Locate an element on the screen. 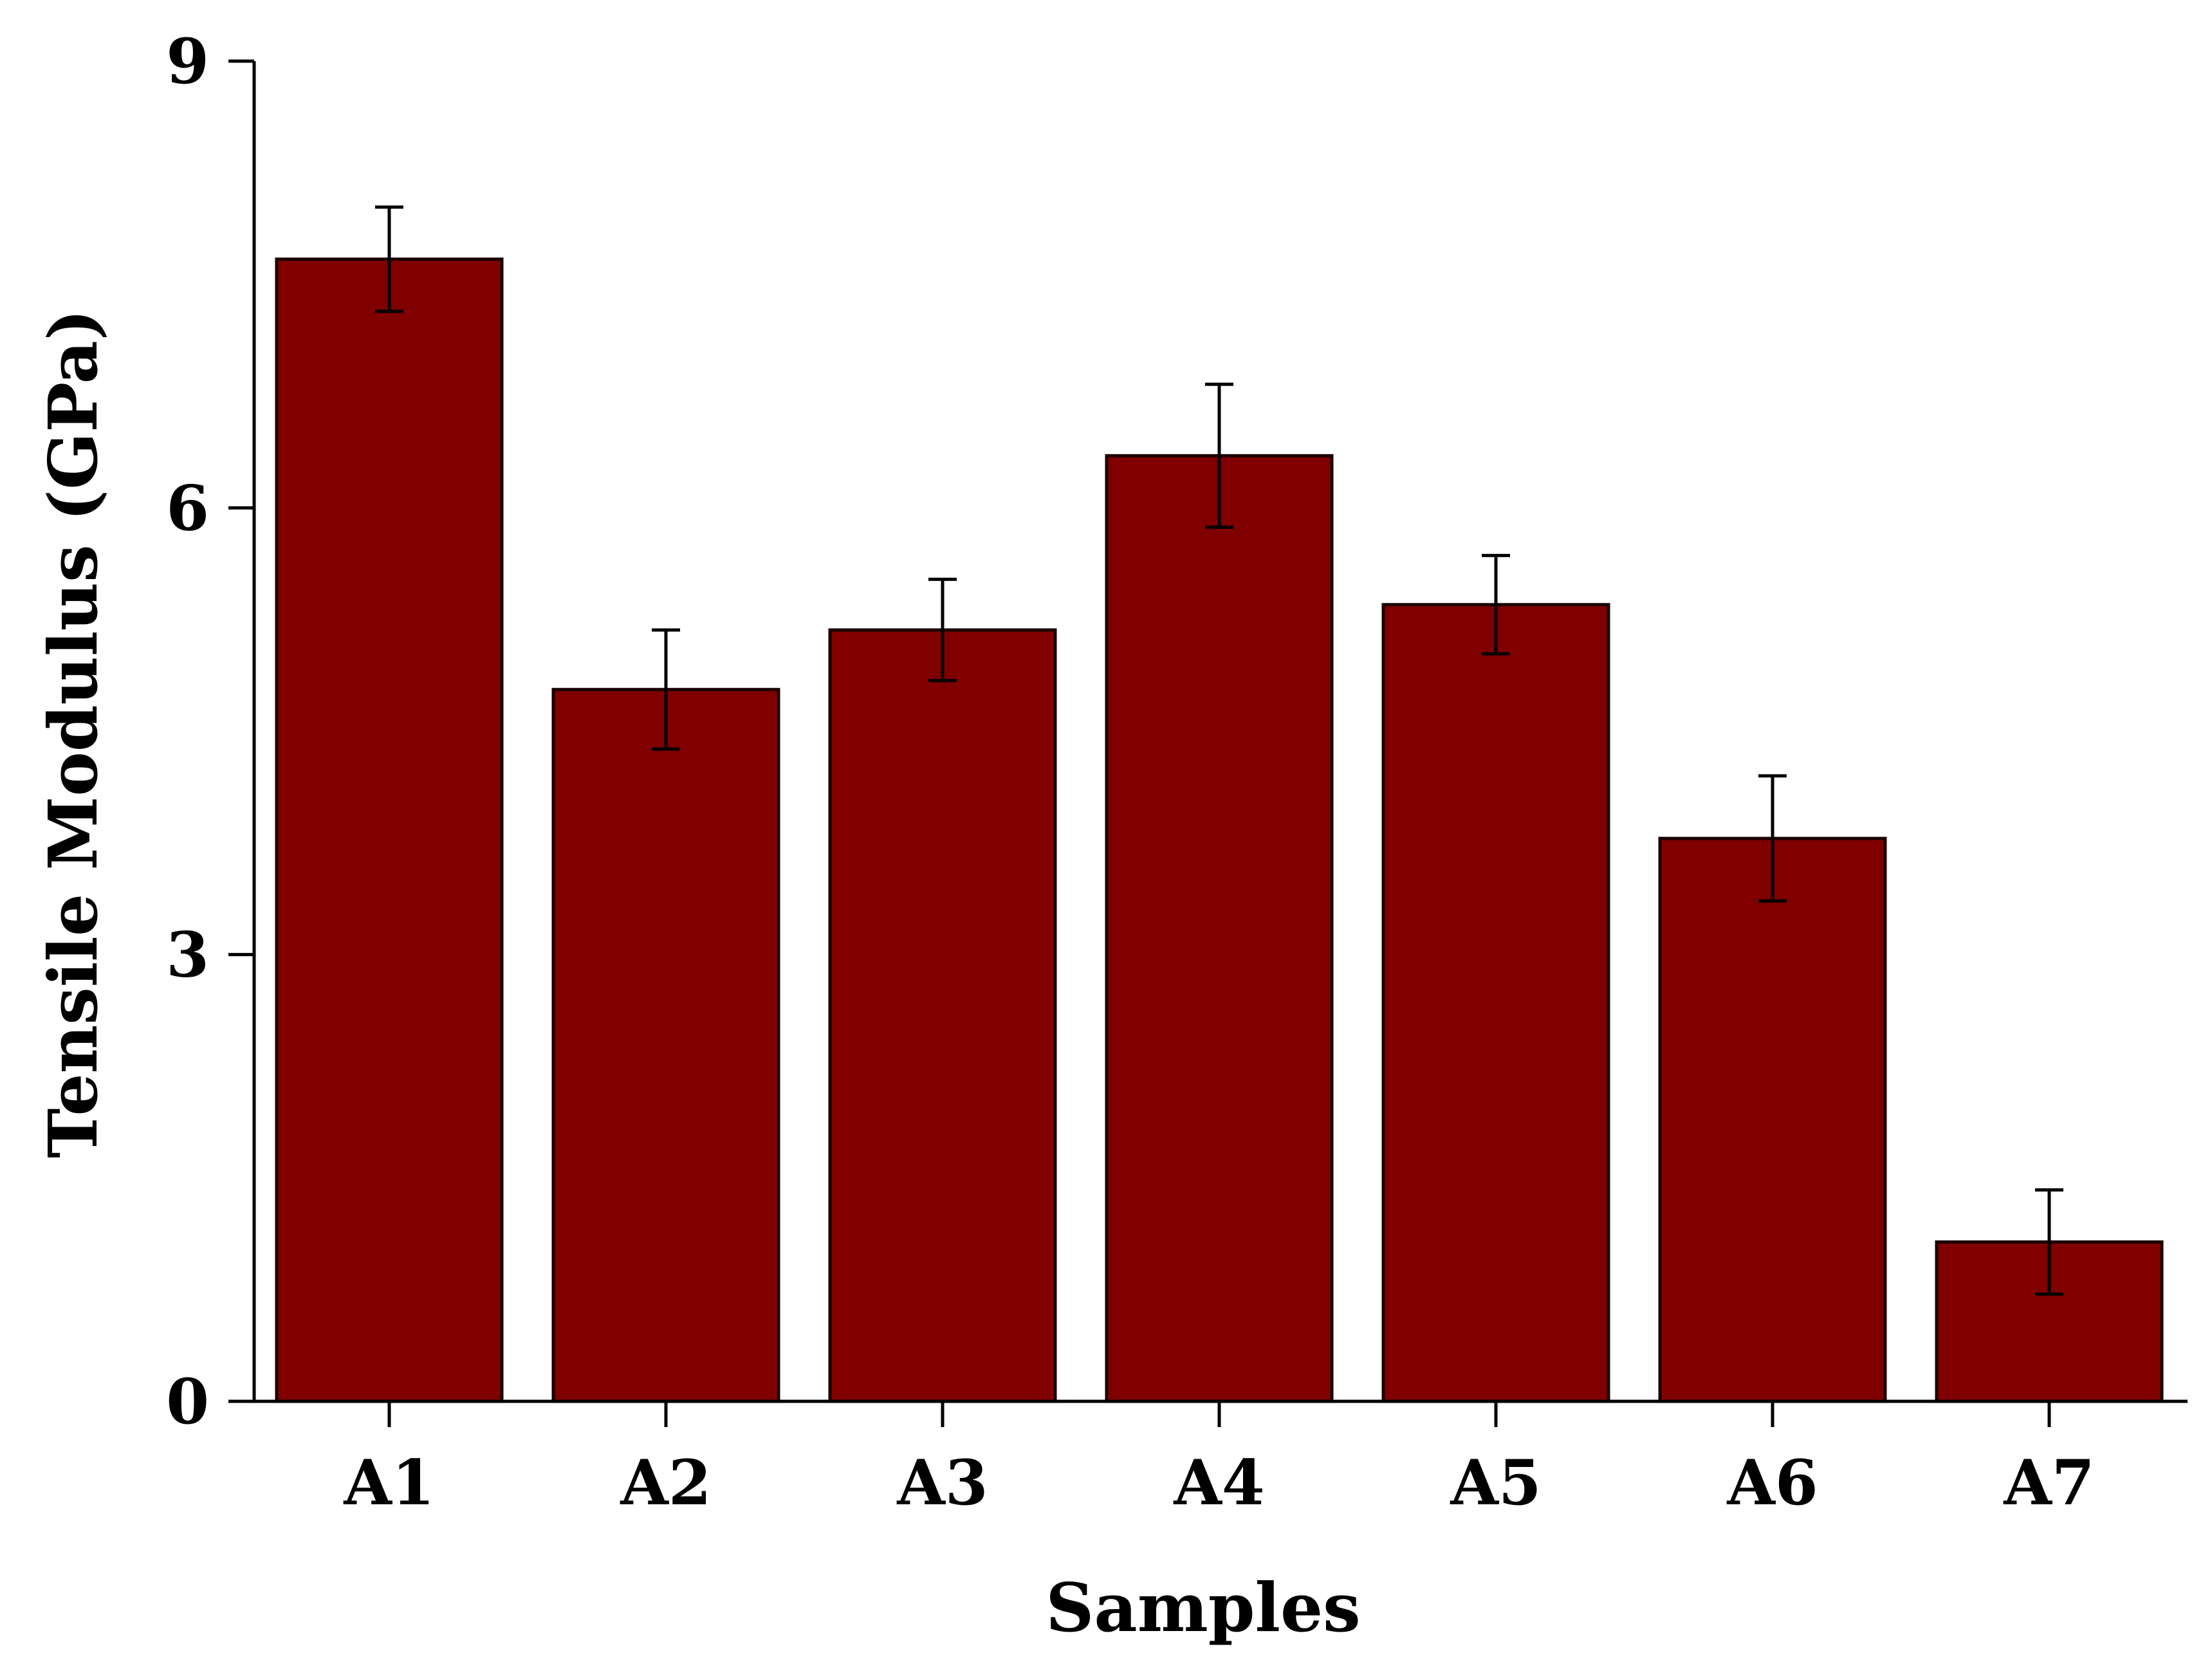 The height and width of the screenshot is (1678, 2212). error-bar-a3 is located at coordinates (942, 630).